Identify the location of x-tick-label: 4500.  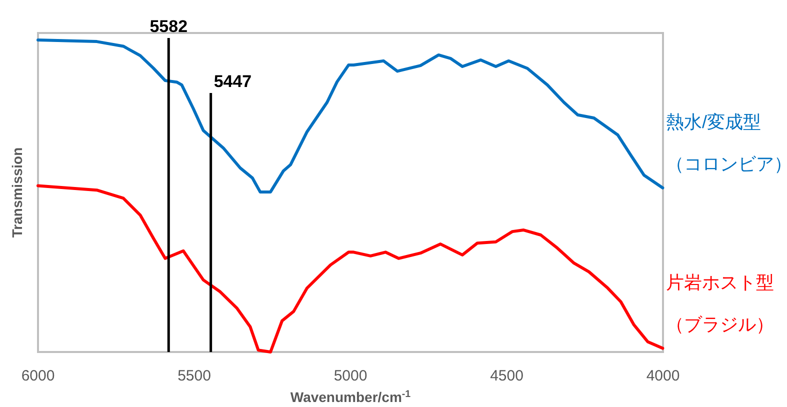
(507, 376).